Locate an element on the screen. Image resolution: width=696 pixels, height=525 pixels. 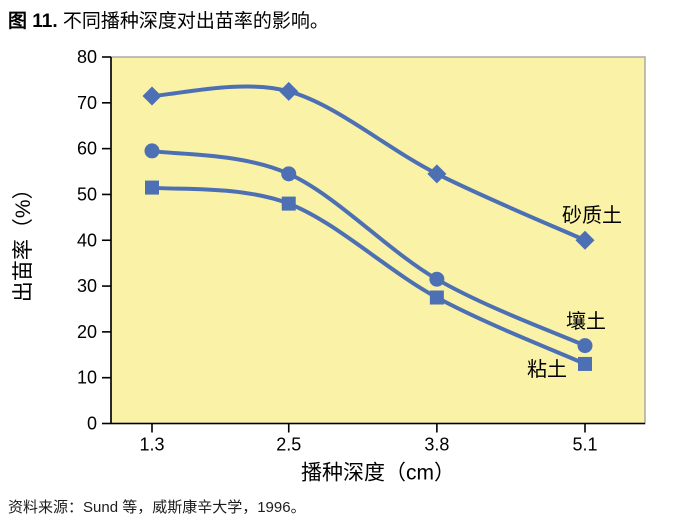
source-note: 资料来源：Sund 等，威斯康辛大学，1996。 is located at coordinates (157, 507).